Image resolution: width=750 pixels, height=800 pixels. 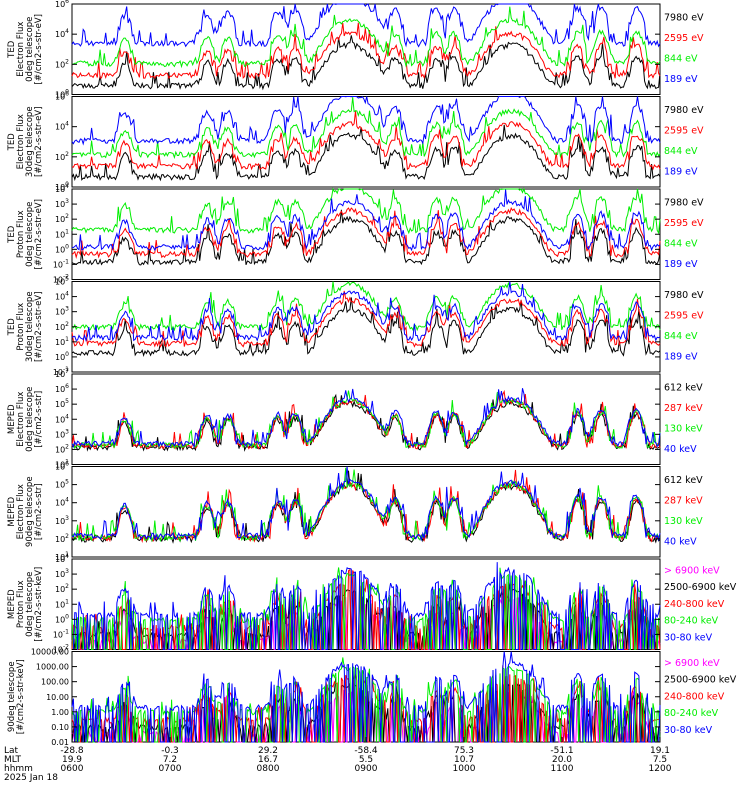 What do you see at coordinates (60, 727) in the screenshot?
I see `y-tick-label: 0.10` at bounding box center [60, 727].